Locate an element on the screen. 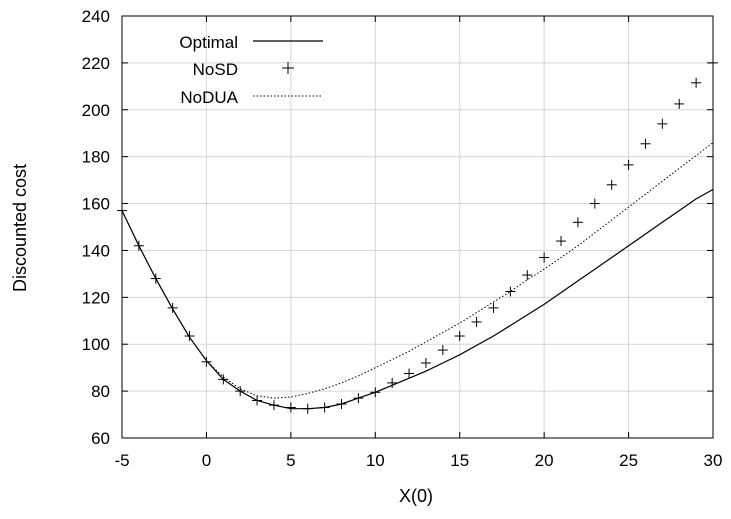  x-tick-label: 15 is located at coordinates (459, 460).